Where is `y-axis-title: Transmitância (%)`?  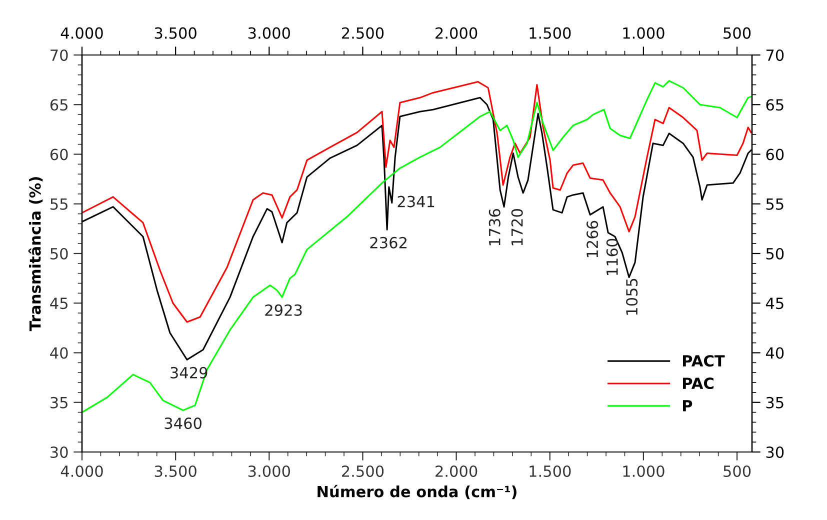 y-axis-title: Transmitância (%) is located at coordinates (35, 254).